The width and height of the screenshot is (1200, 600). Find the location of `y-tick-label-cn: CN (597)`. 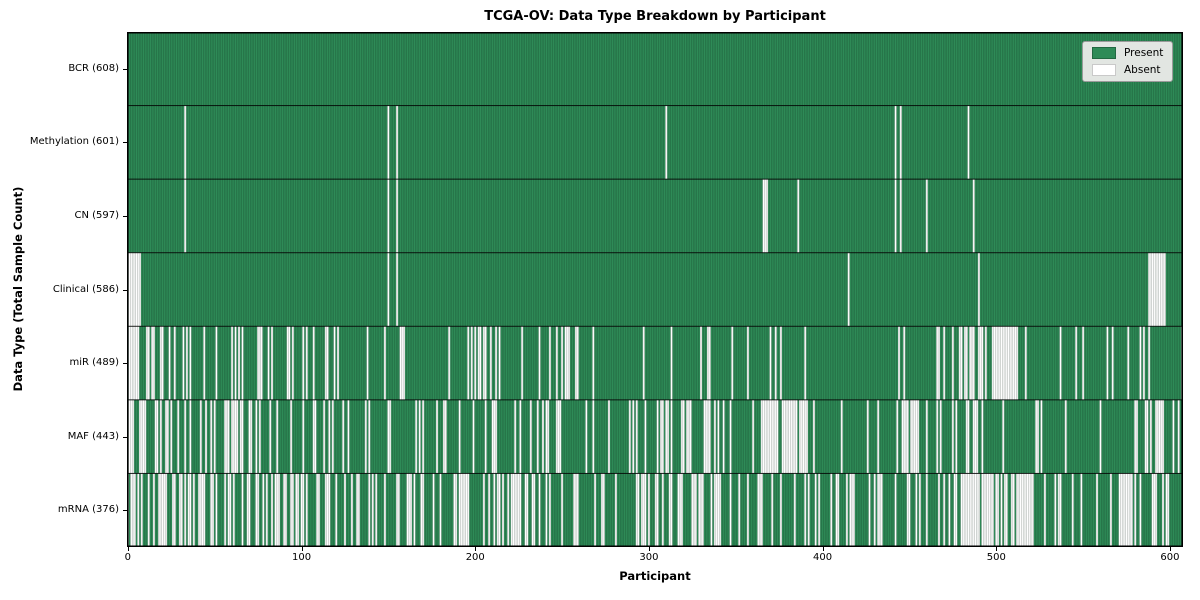

y-tick-label-cn: CN (597) is located at coordinates (96, 215).